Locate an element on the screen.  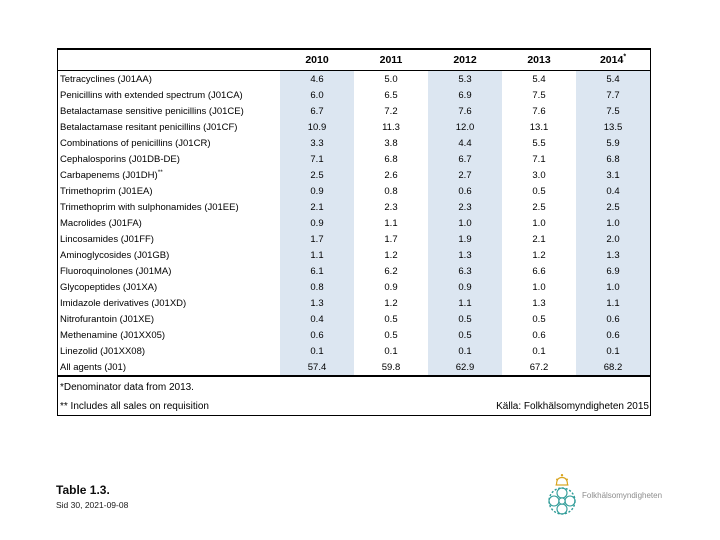
value-cell: 7.7 is located at coordinates (613, 95).